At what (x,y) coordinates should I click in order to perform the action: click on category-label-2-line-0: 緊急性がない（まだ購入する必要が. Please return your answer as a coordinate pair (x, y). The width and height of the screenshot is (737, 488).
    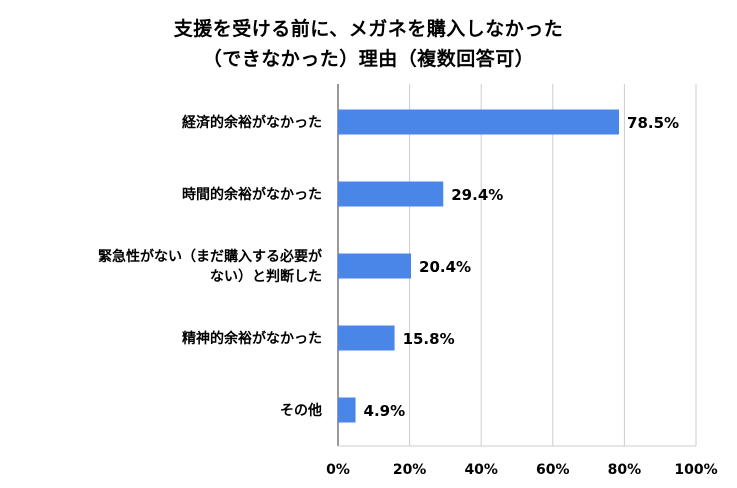
    Looking at the image, I should click on (210, 256).